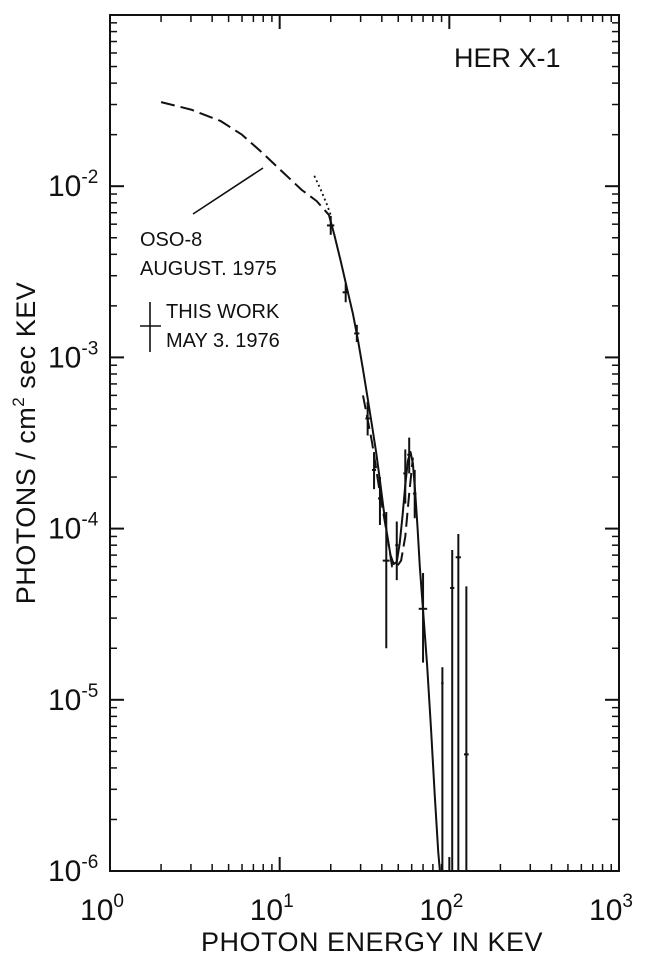 The height and width of the screenshot is (963, 664). I want to click on y-axis-title-sup: 2, so click(18, 402).